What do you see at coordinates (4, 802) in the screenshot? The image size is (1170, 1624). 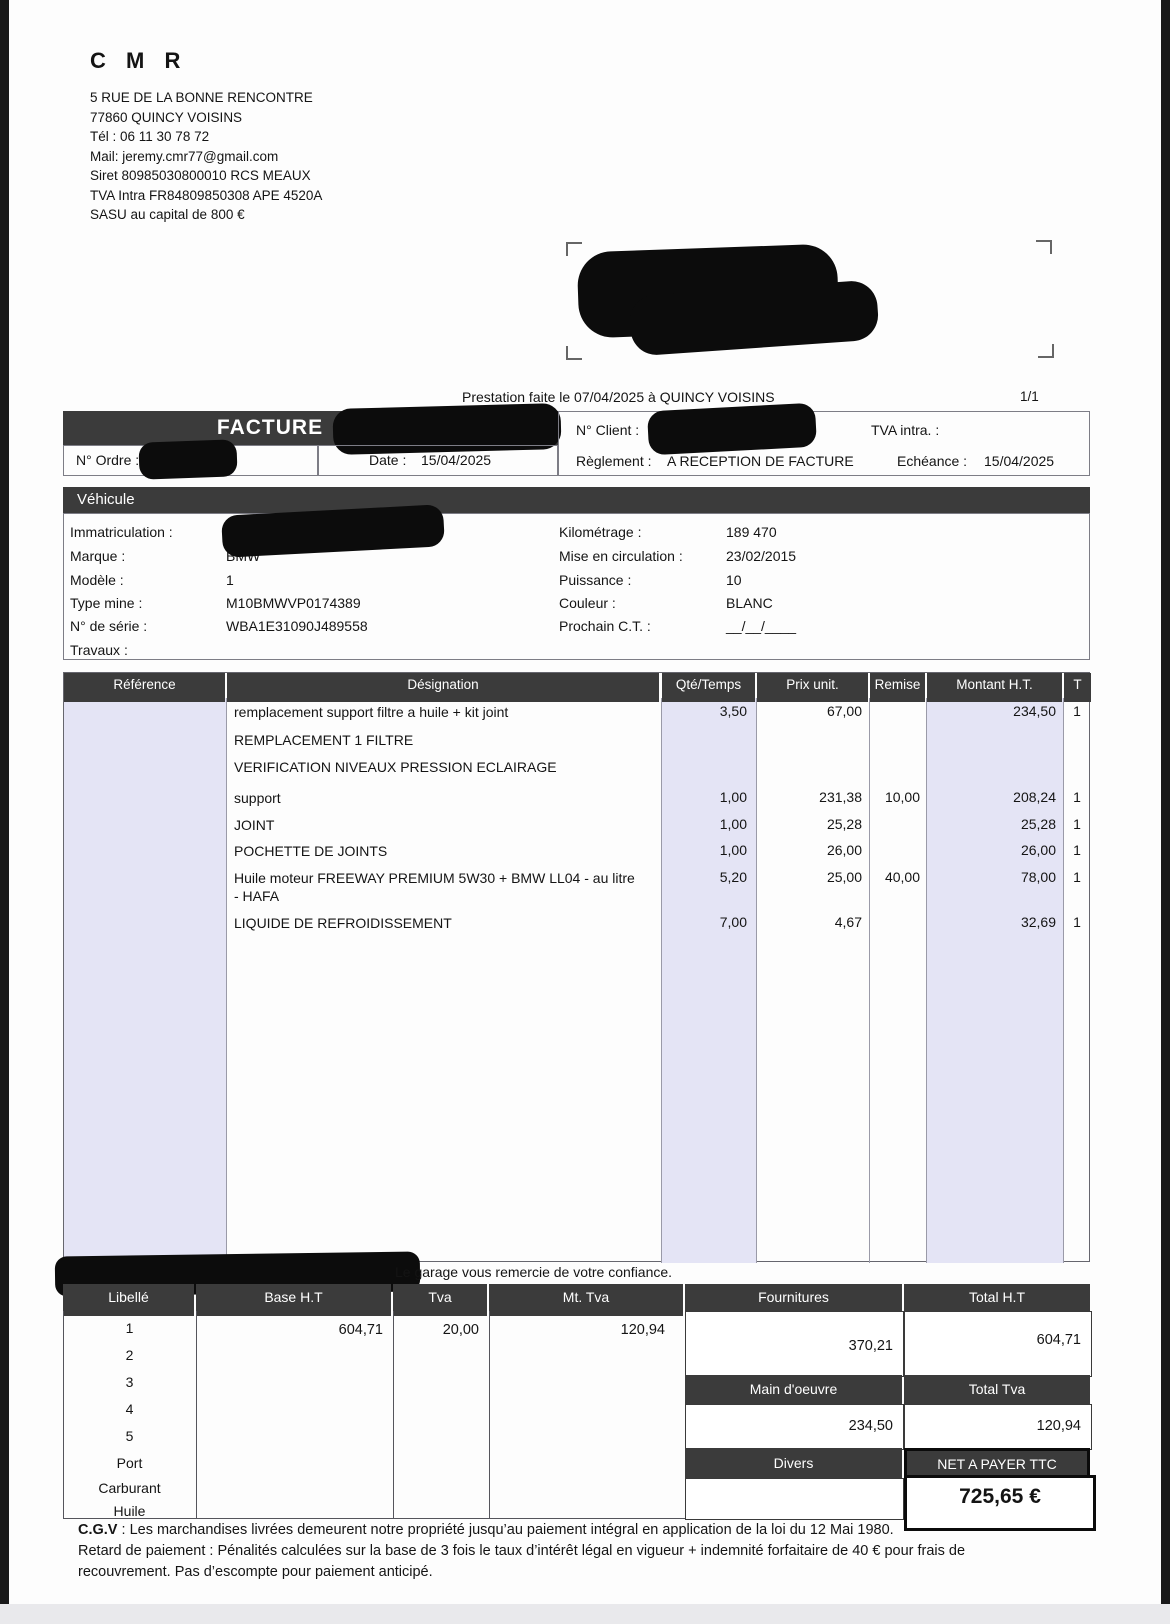 I see `photo-edge-left` at bounding box center [4, 802].